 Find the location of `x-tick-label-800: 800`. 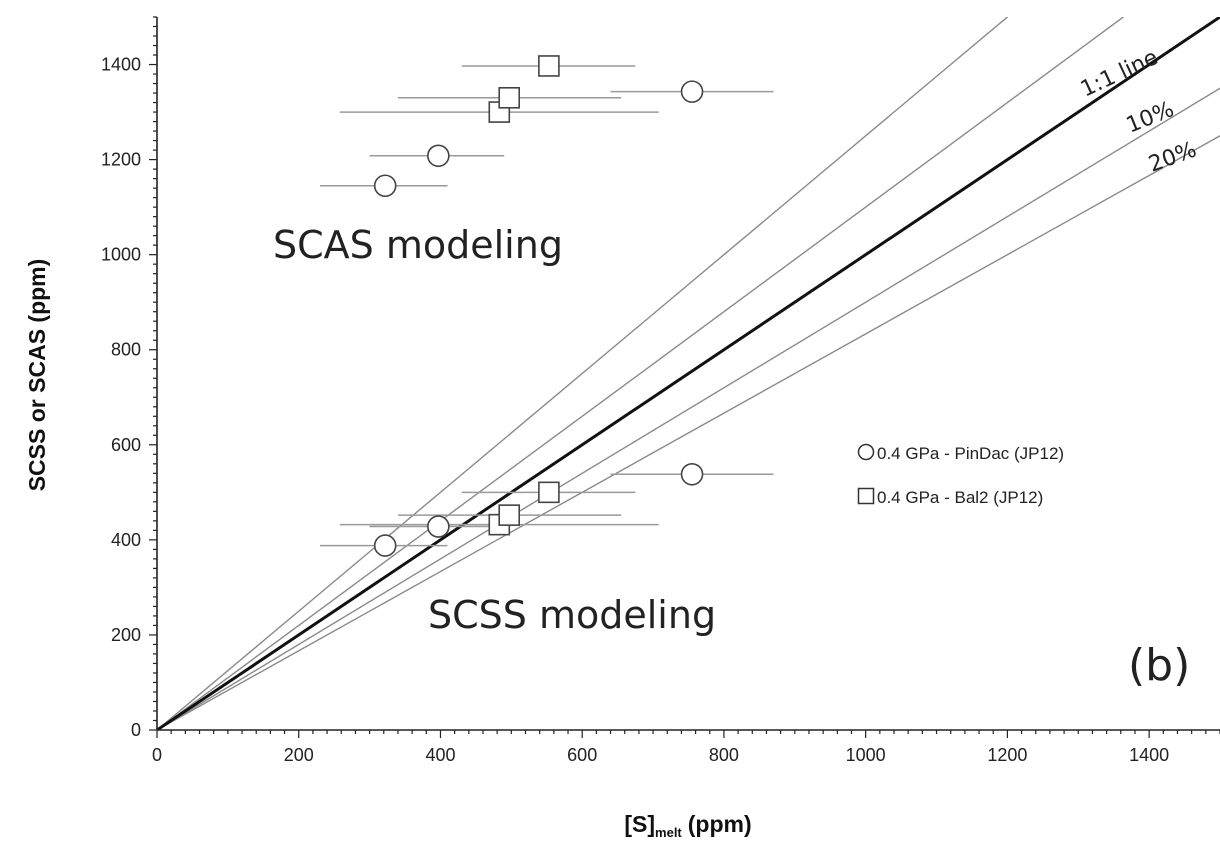

x-tick-label-800: 800 is located at coordinates (724, 755).